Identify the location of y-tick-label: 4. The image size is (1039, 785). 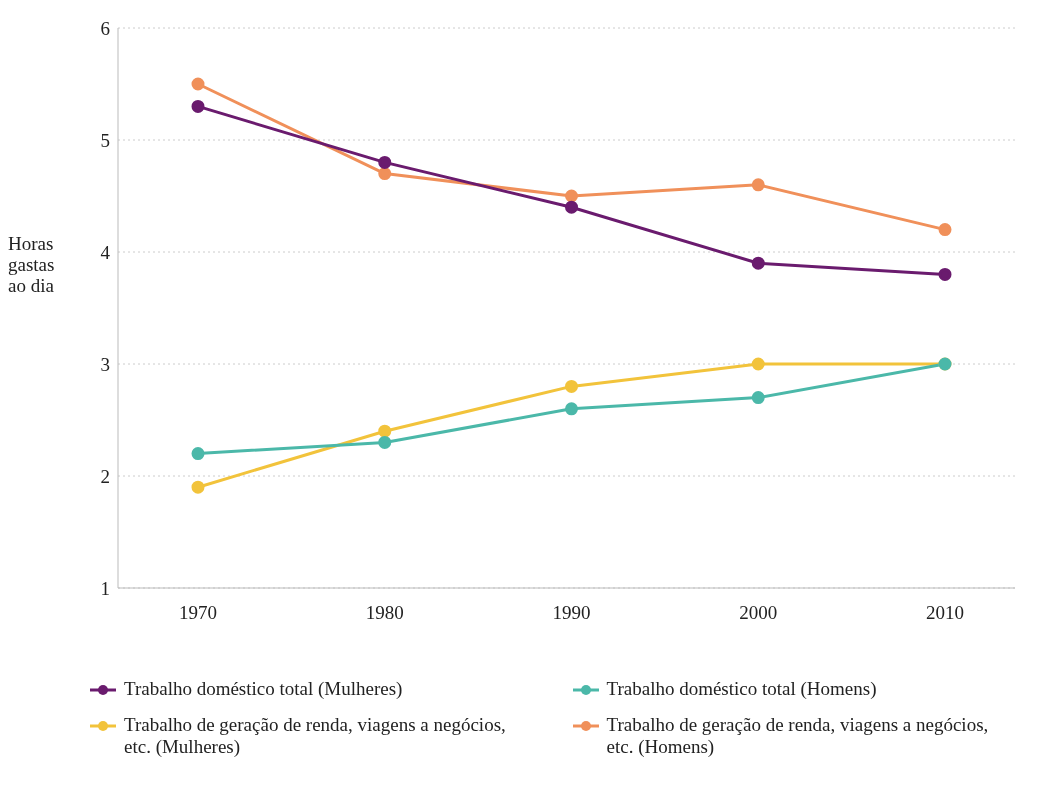
(105, 252).